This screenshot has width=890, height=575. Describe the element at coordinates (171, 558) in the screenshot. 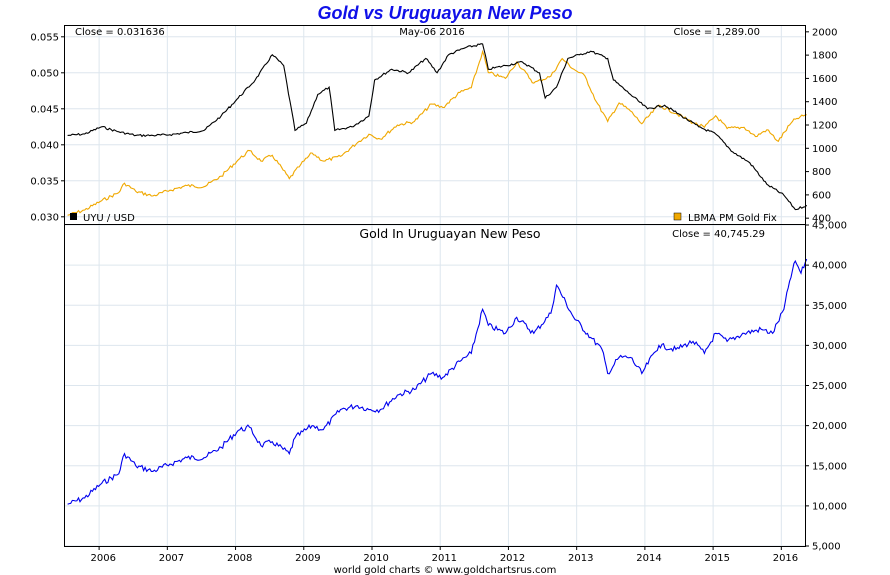

I see `x-tick-label: 2007` at that location.